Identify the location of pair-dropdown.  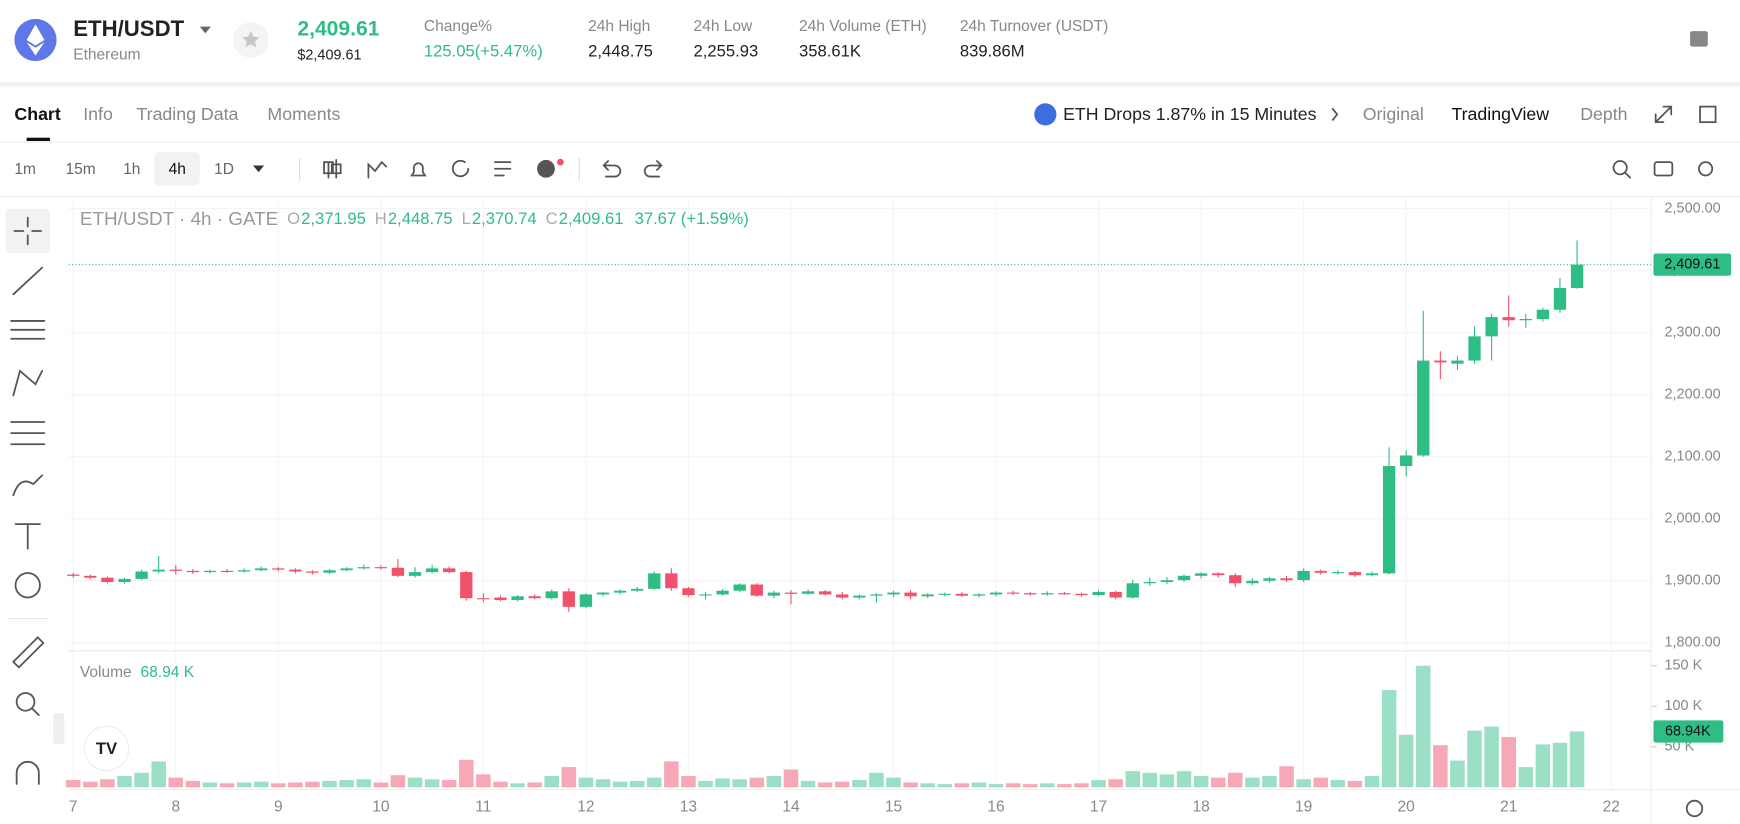
(205, 30).